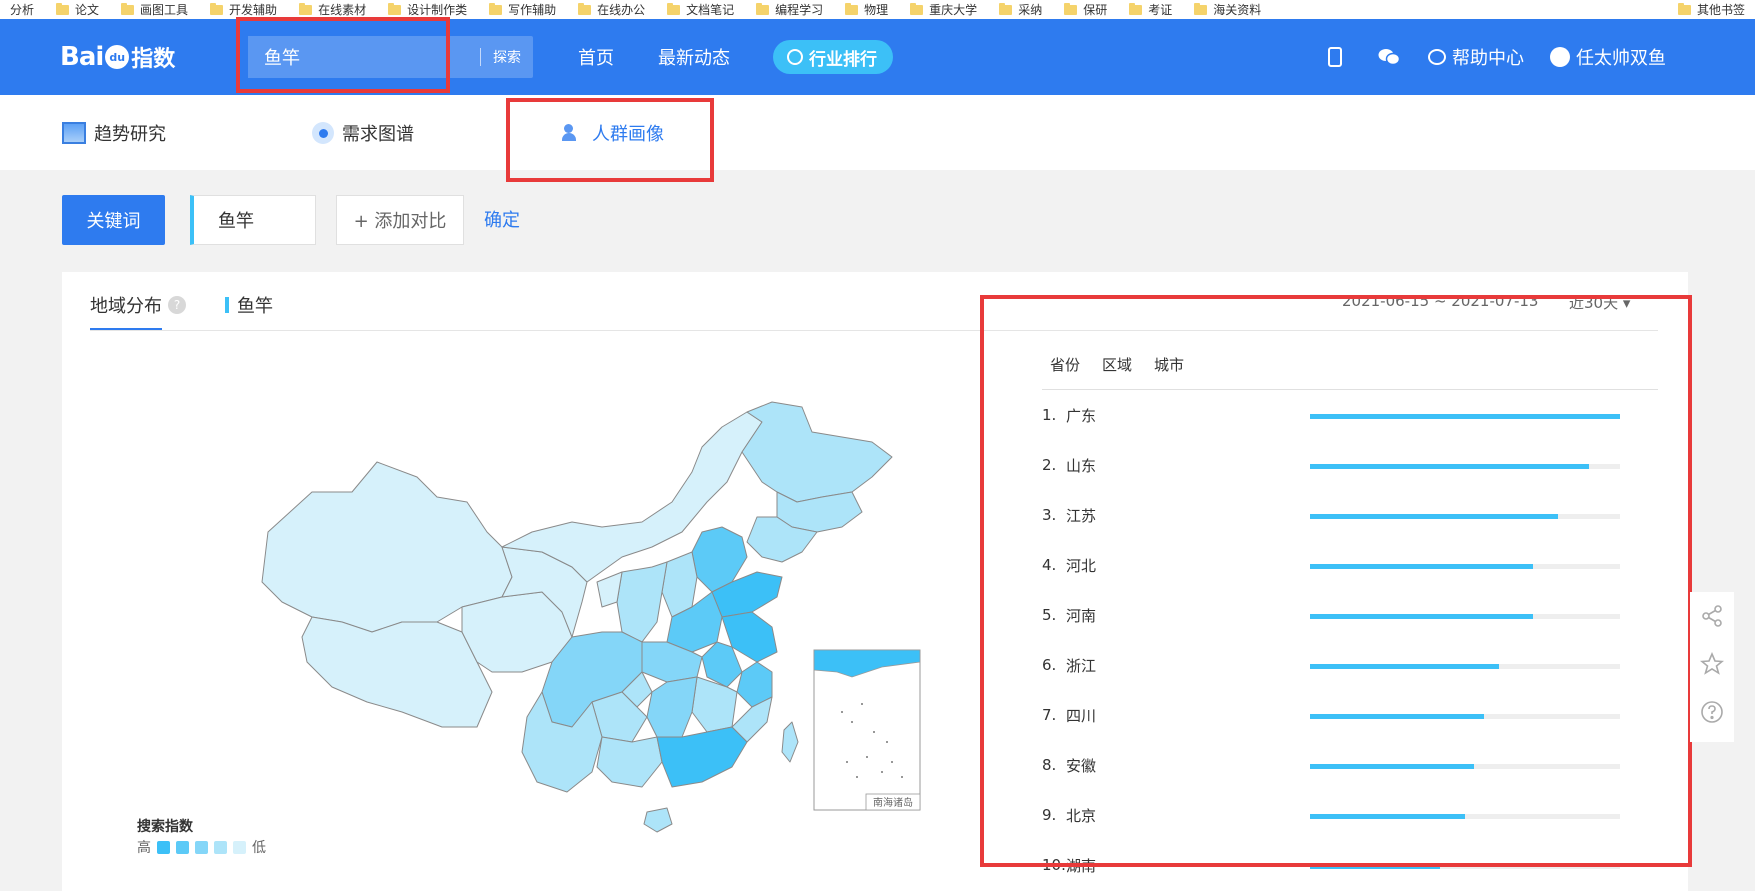 Image resolution: width=1755 pixels, height=891 pixels. What do you see at coordinates (944, 9) in the screenshot?
I see `bookmark-item: 重庆大学` at bounding box center [944, 9].